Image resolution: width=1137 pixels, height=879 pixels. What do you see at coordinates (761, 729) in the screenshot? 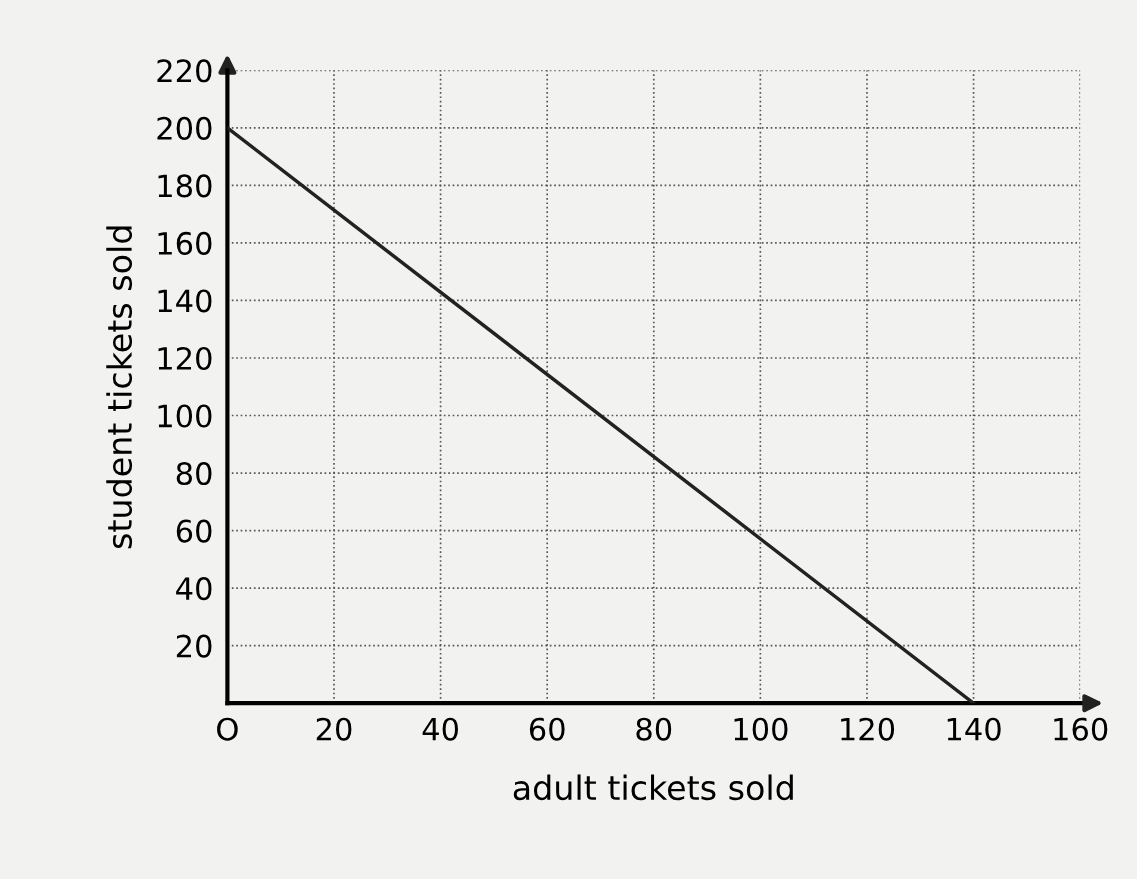
I see `x-tick-label: 100` at bounding box center [761, 729].